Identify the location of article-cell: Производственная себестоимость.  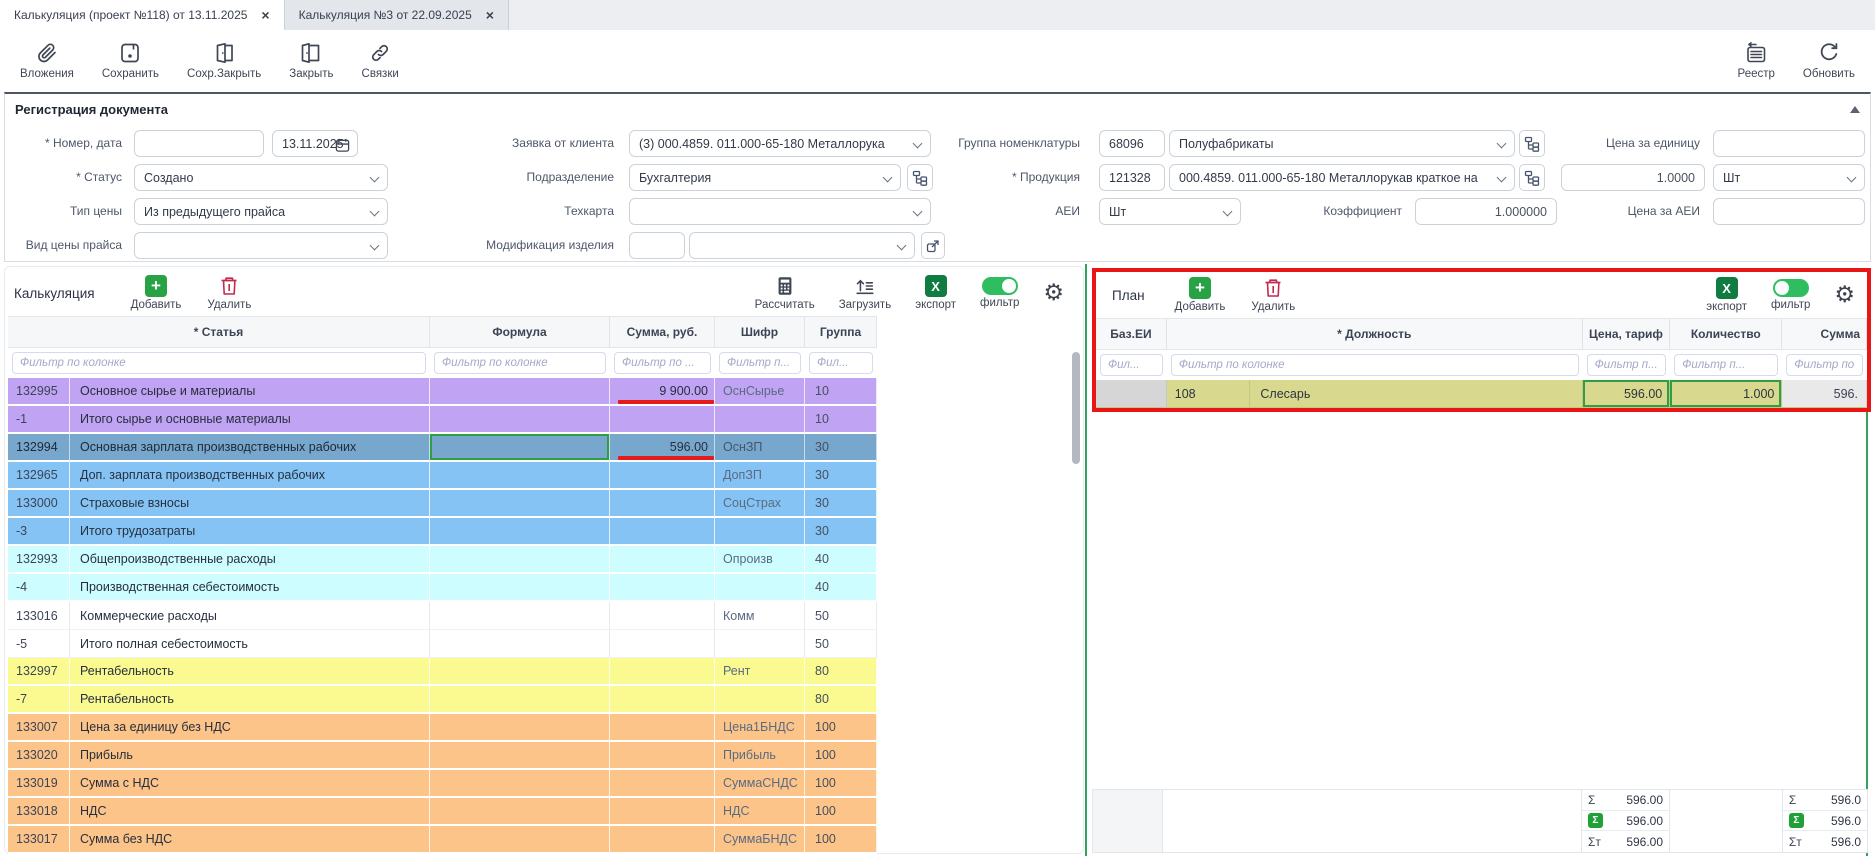
(250, 588).